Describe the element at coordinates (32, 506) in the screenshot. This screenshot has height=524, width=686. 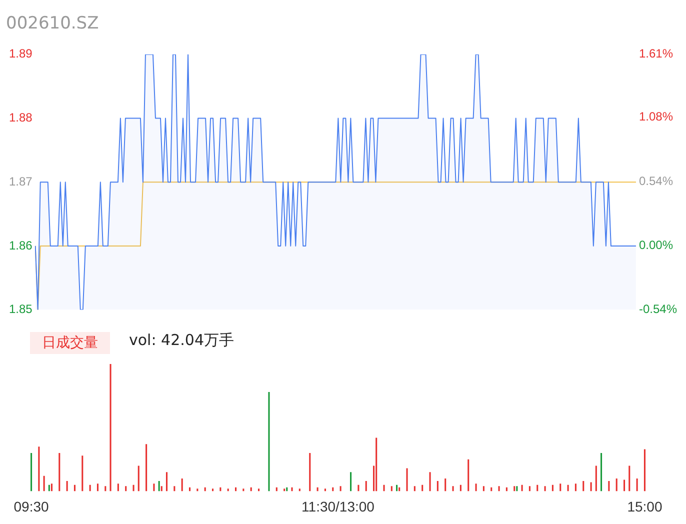
I see `x-tick-label: 09:30` at that location.